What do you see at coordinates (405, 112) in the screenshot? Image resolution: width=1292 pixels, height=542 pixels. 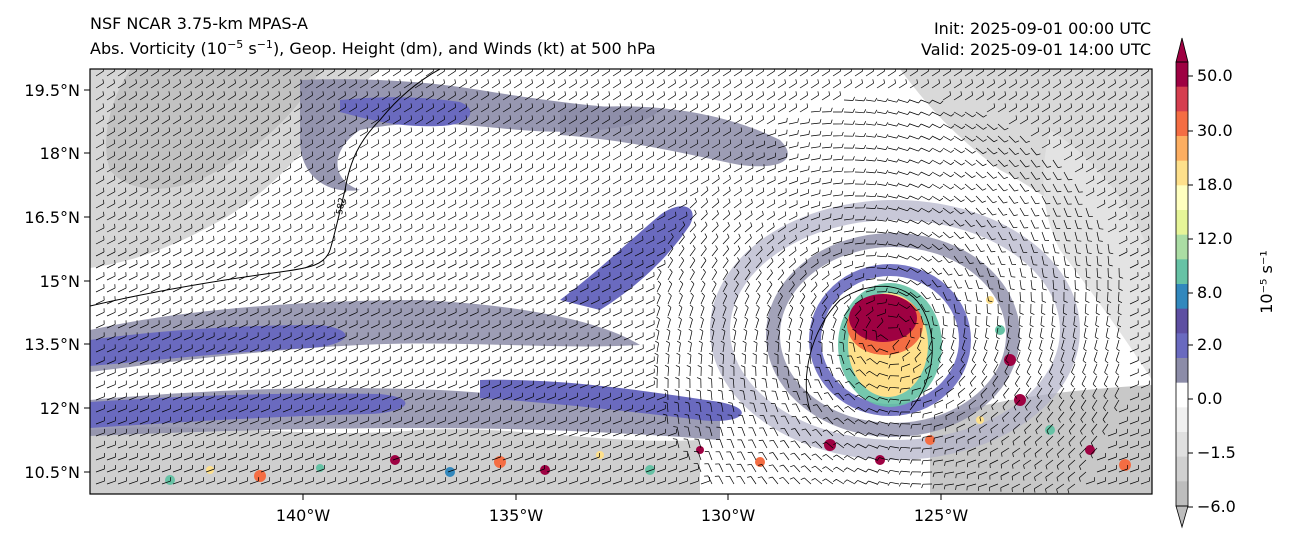 I see `vorticity-band-purple-upper` at bounding box center [405, 112].